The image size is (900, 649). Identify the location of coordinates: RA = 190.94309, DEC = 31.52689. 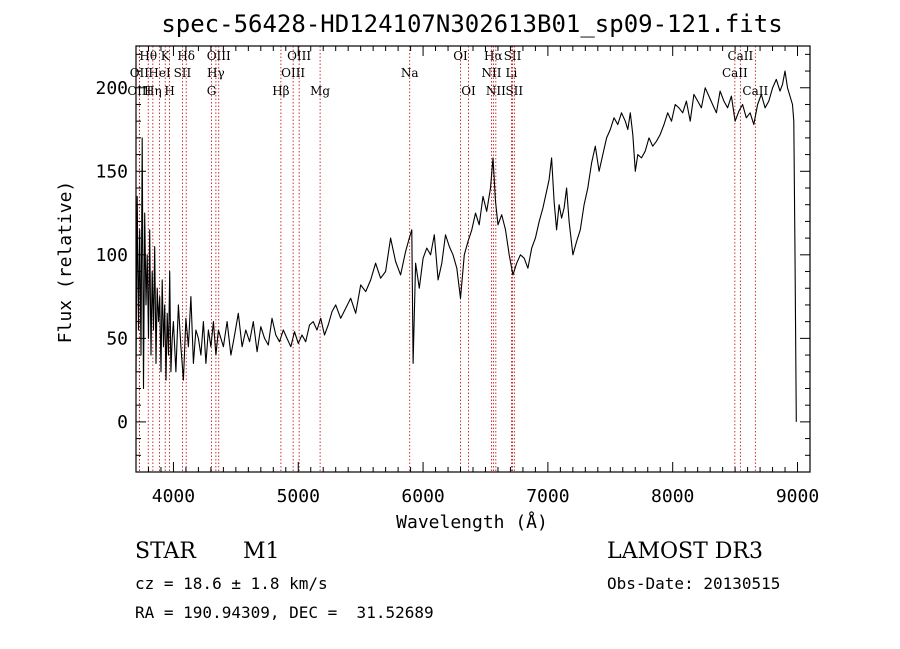
(284, 612).